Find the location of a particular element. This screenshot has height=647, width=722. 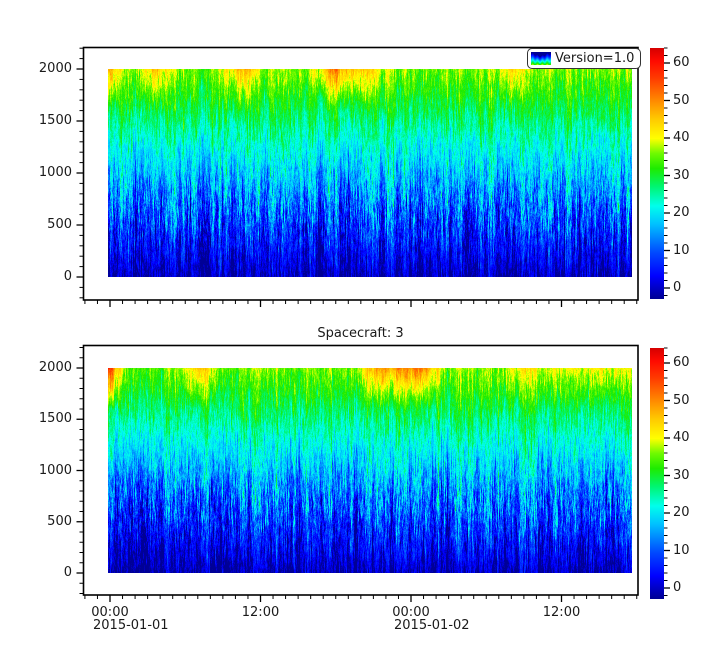

x-tick-date-label: 2015-01-02 is located at coordinates (432, 625).